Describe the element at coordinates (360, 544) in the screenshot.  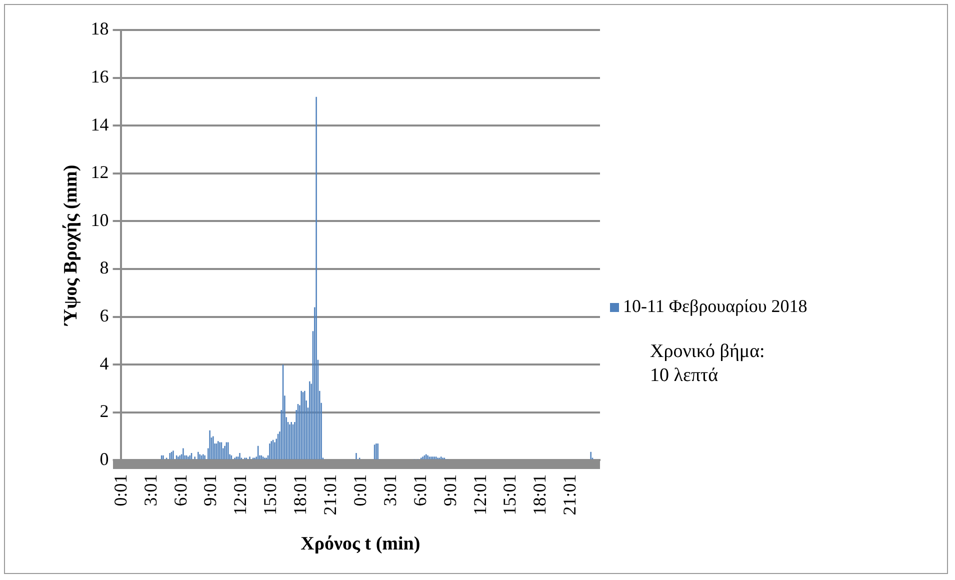
I see `x-axis-title: Χρόνος t (min)` at that location.